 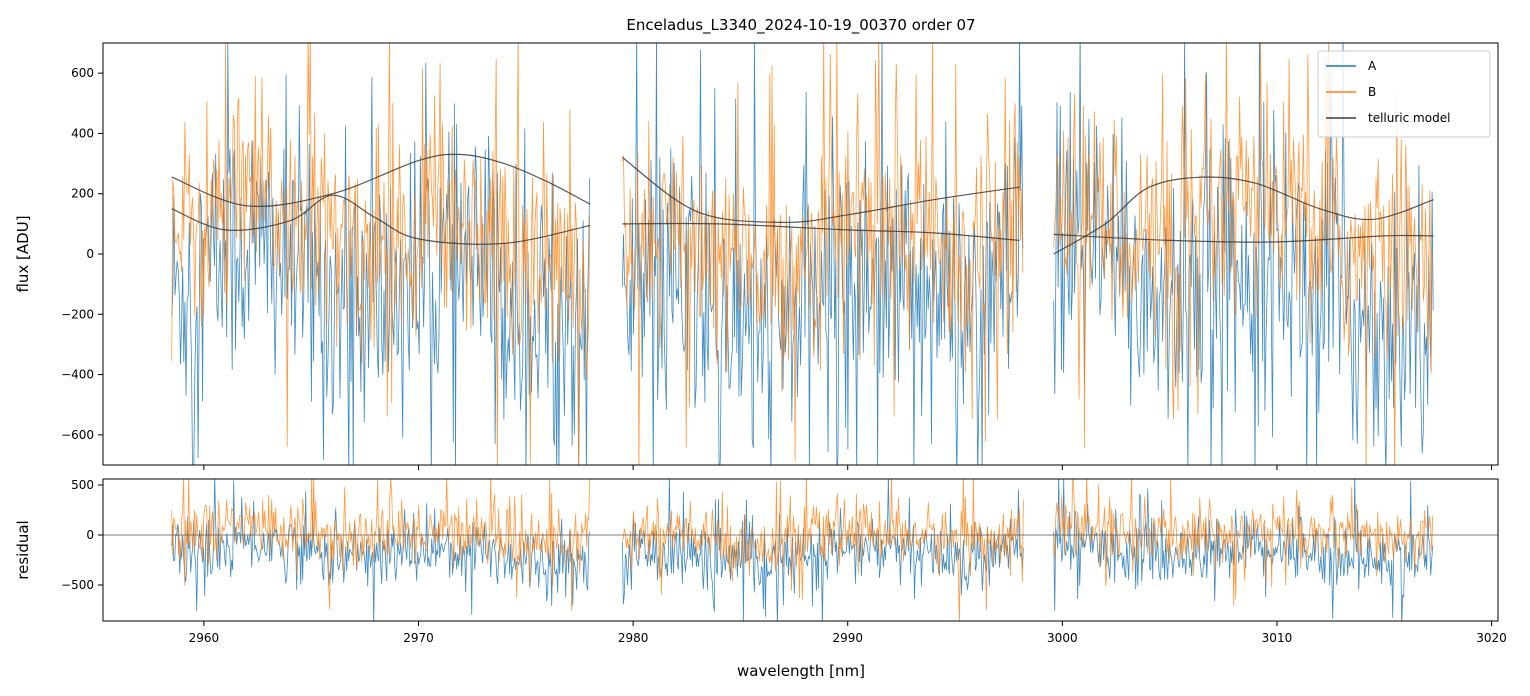 I want to click on main-y-tick-label: −600, so click(x=77, y=435).